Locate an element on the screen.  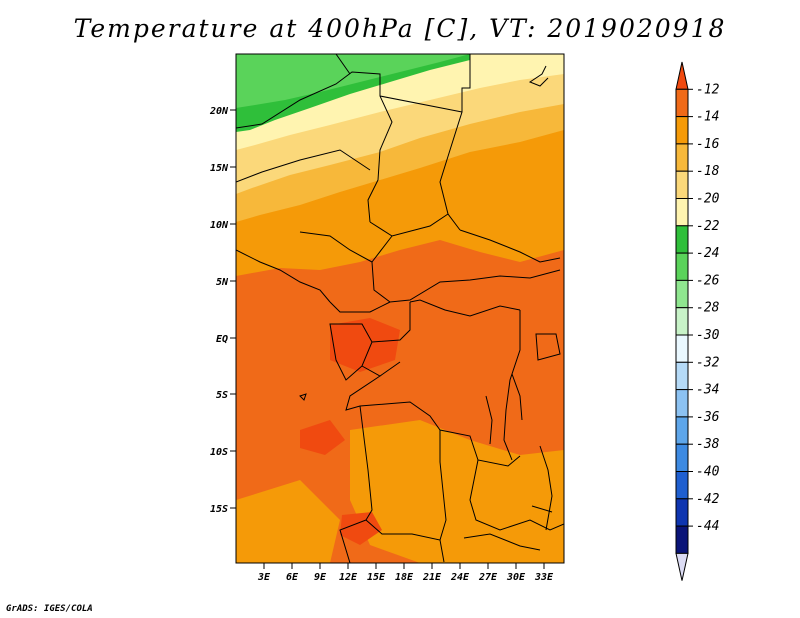
lon-label: 3E is located at coordinates (264, 577).